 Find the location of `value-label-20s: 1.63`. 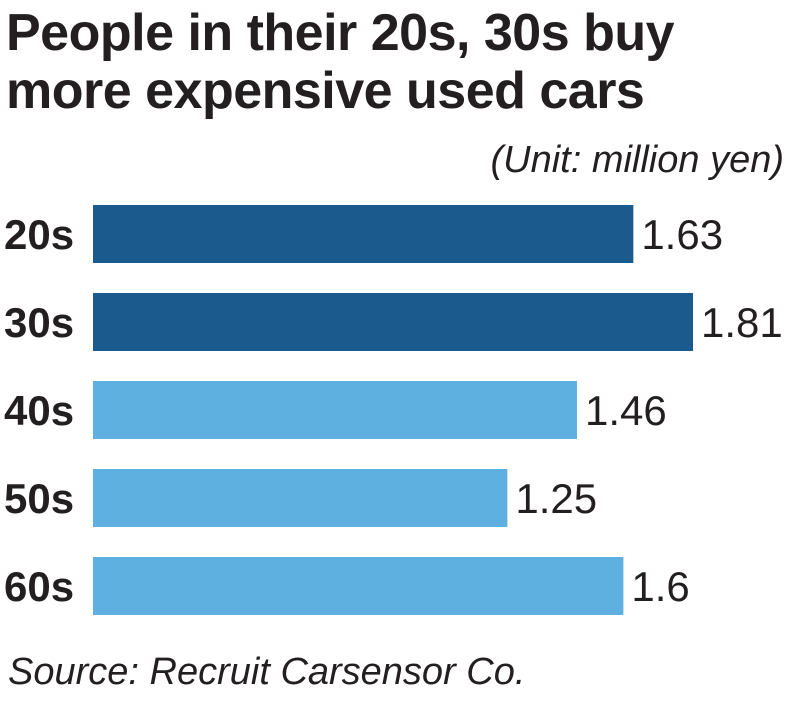

value-label-20s: 1.63 is located at coordinates (682, 234).